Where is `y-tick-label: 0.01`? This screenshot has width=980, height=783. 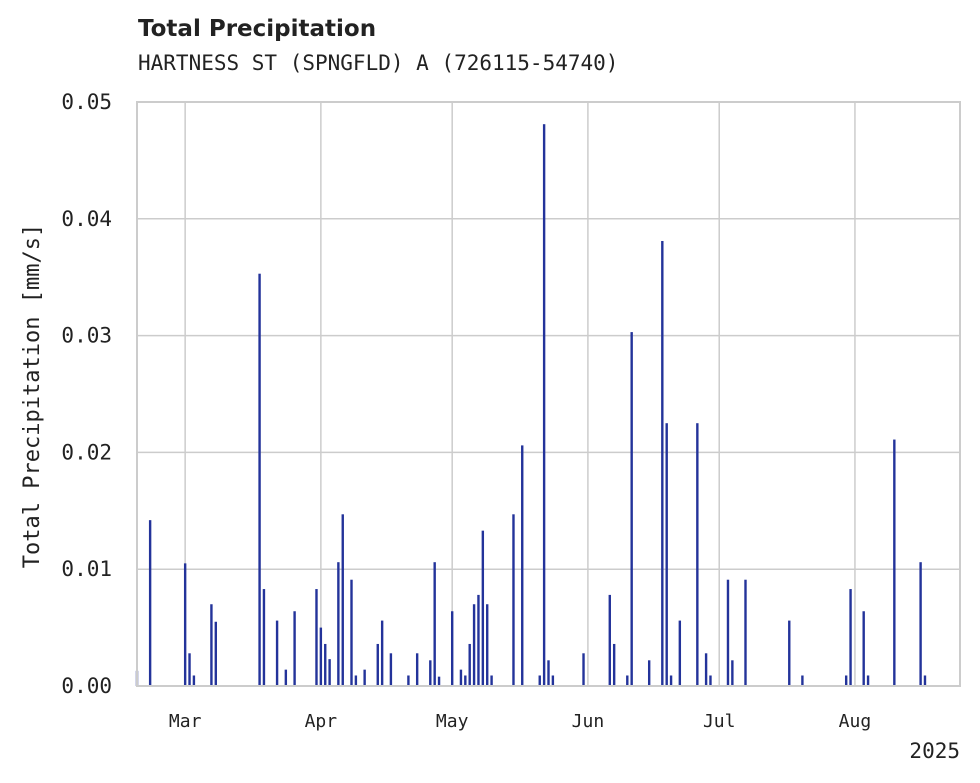
y-tick-label: 0.01 is located at coordinates (86, 569).